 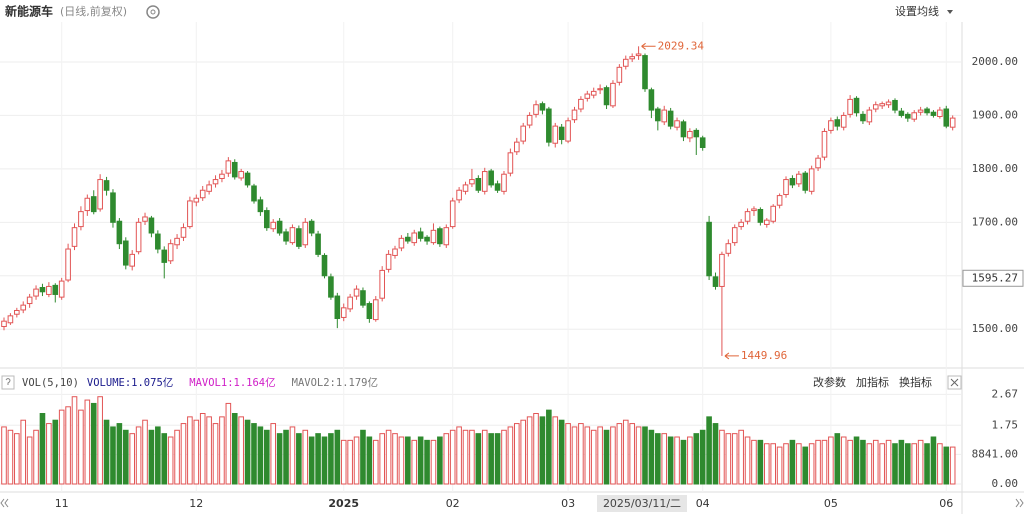 What do you see at coordinates (335, 382) in the screenshot?
I see `vol-legend: MAVOL2:1.179亿` at bounding box center [335, 382].